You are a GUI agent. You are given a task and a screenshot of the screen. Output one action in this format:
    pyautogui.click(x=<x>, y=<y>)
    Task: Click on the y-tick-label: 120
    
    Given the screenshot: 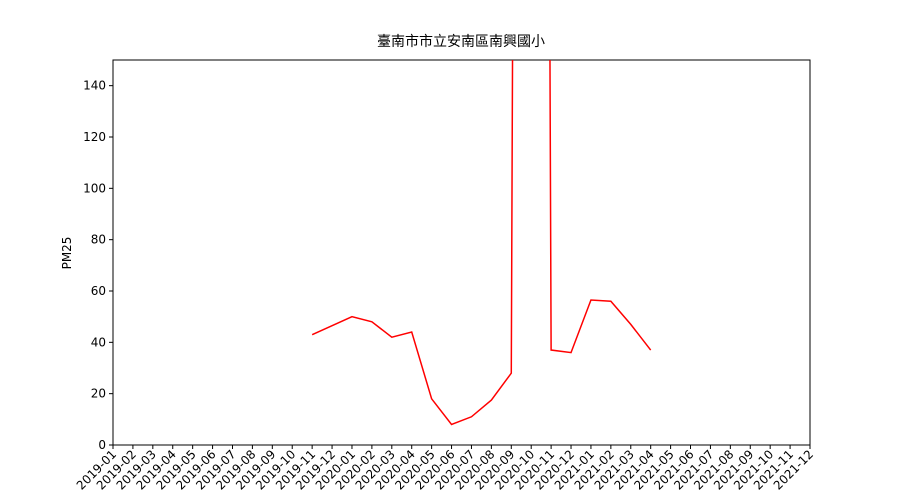 What is the action you would take?
    pyautogui.click(x=94, y=137)
    